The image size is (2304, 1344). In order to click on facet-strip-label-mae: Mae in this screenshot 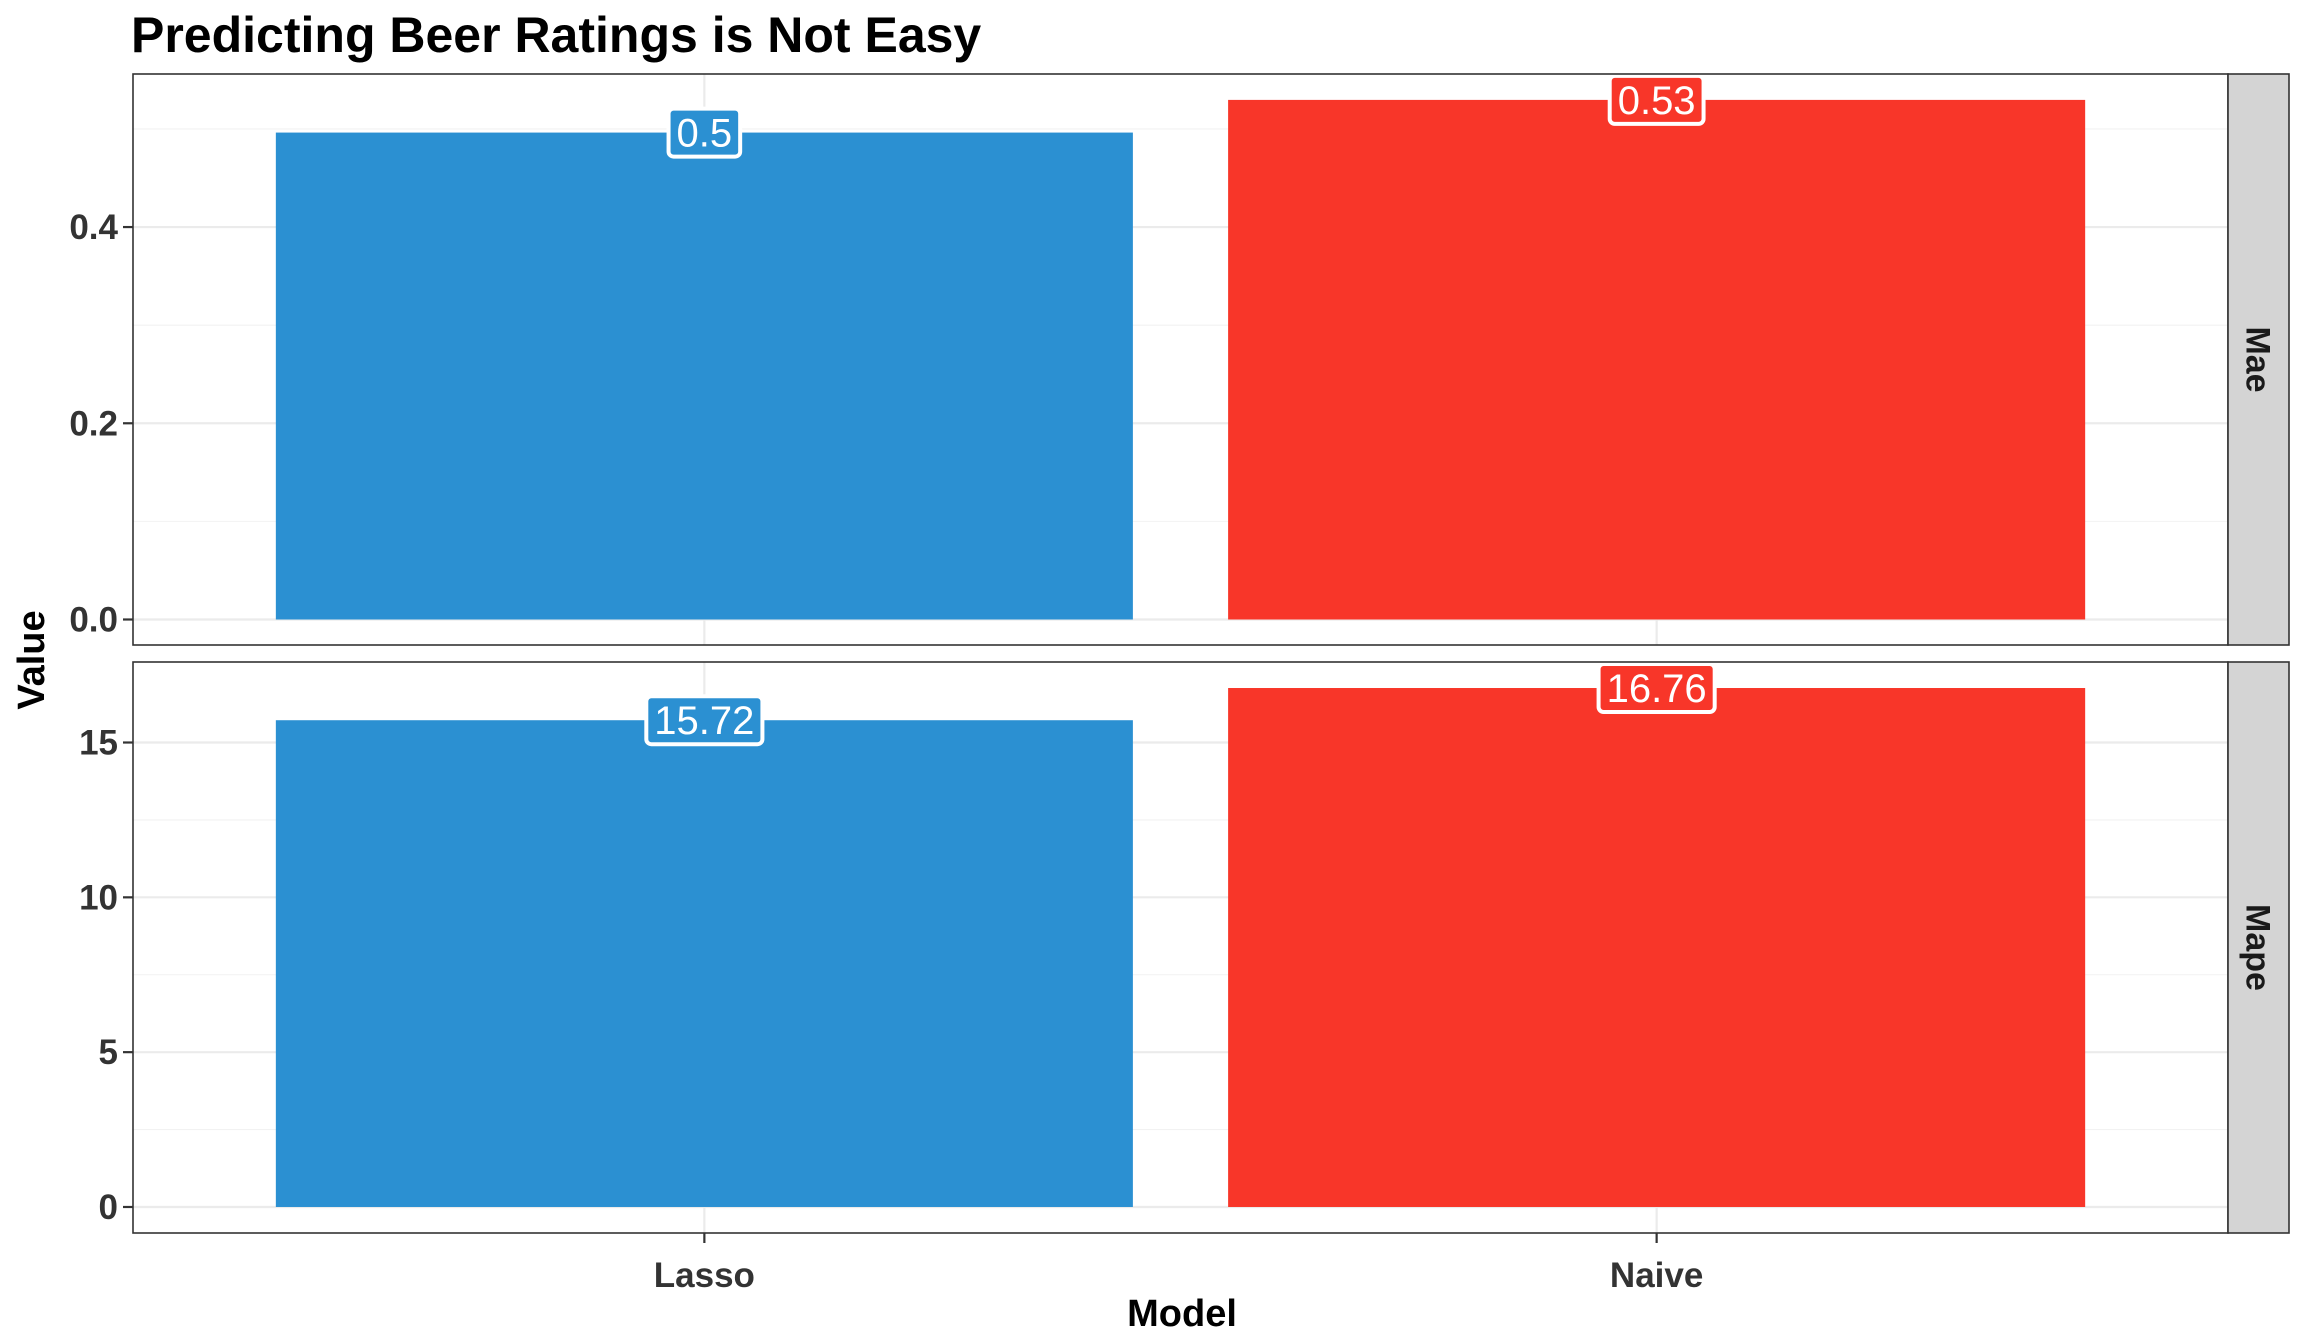, I will do `click(2258, 359)`.